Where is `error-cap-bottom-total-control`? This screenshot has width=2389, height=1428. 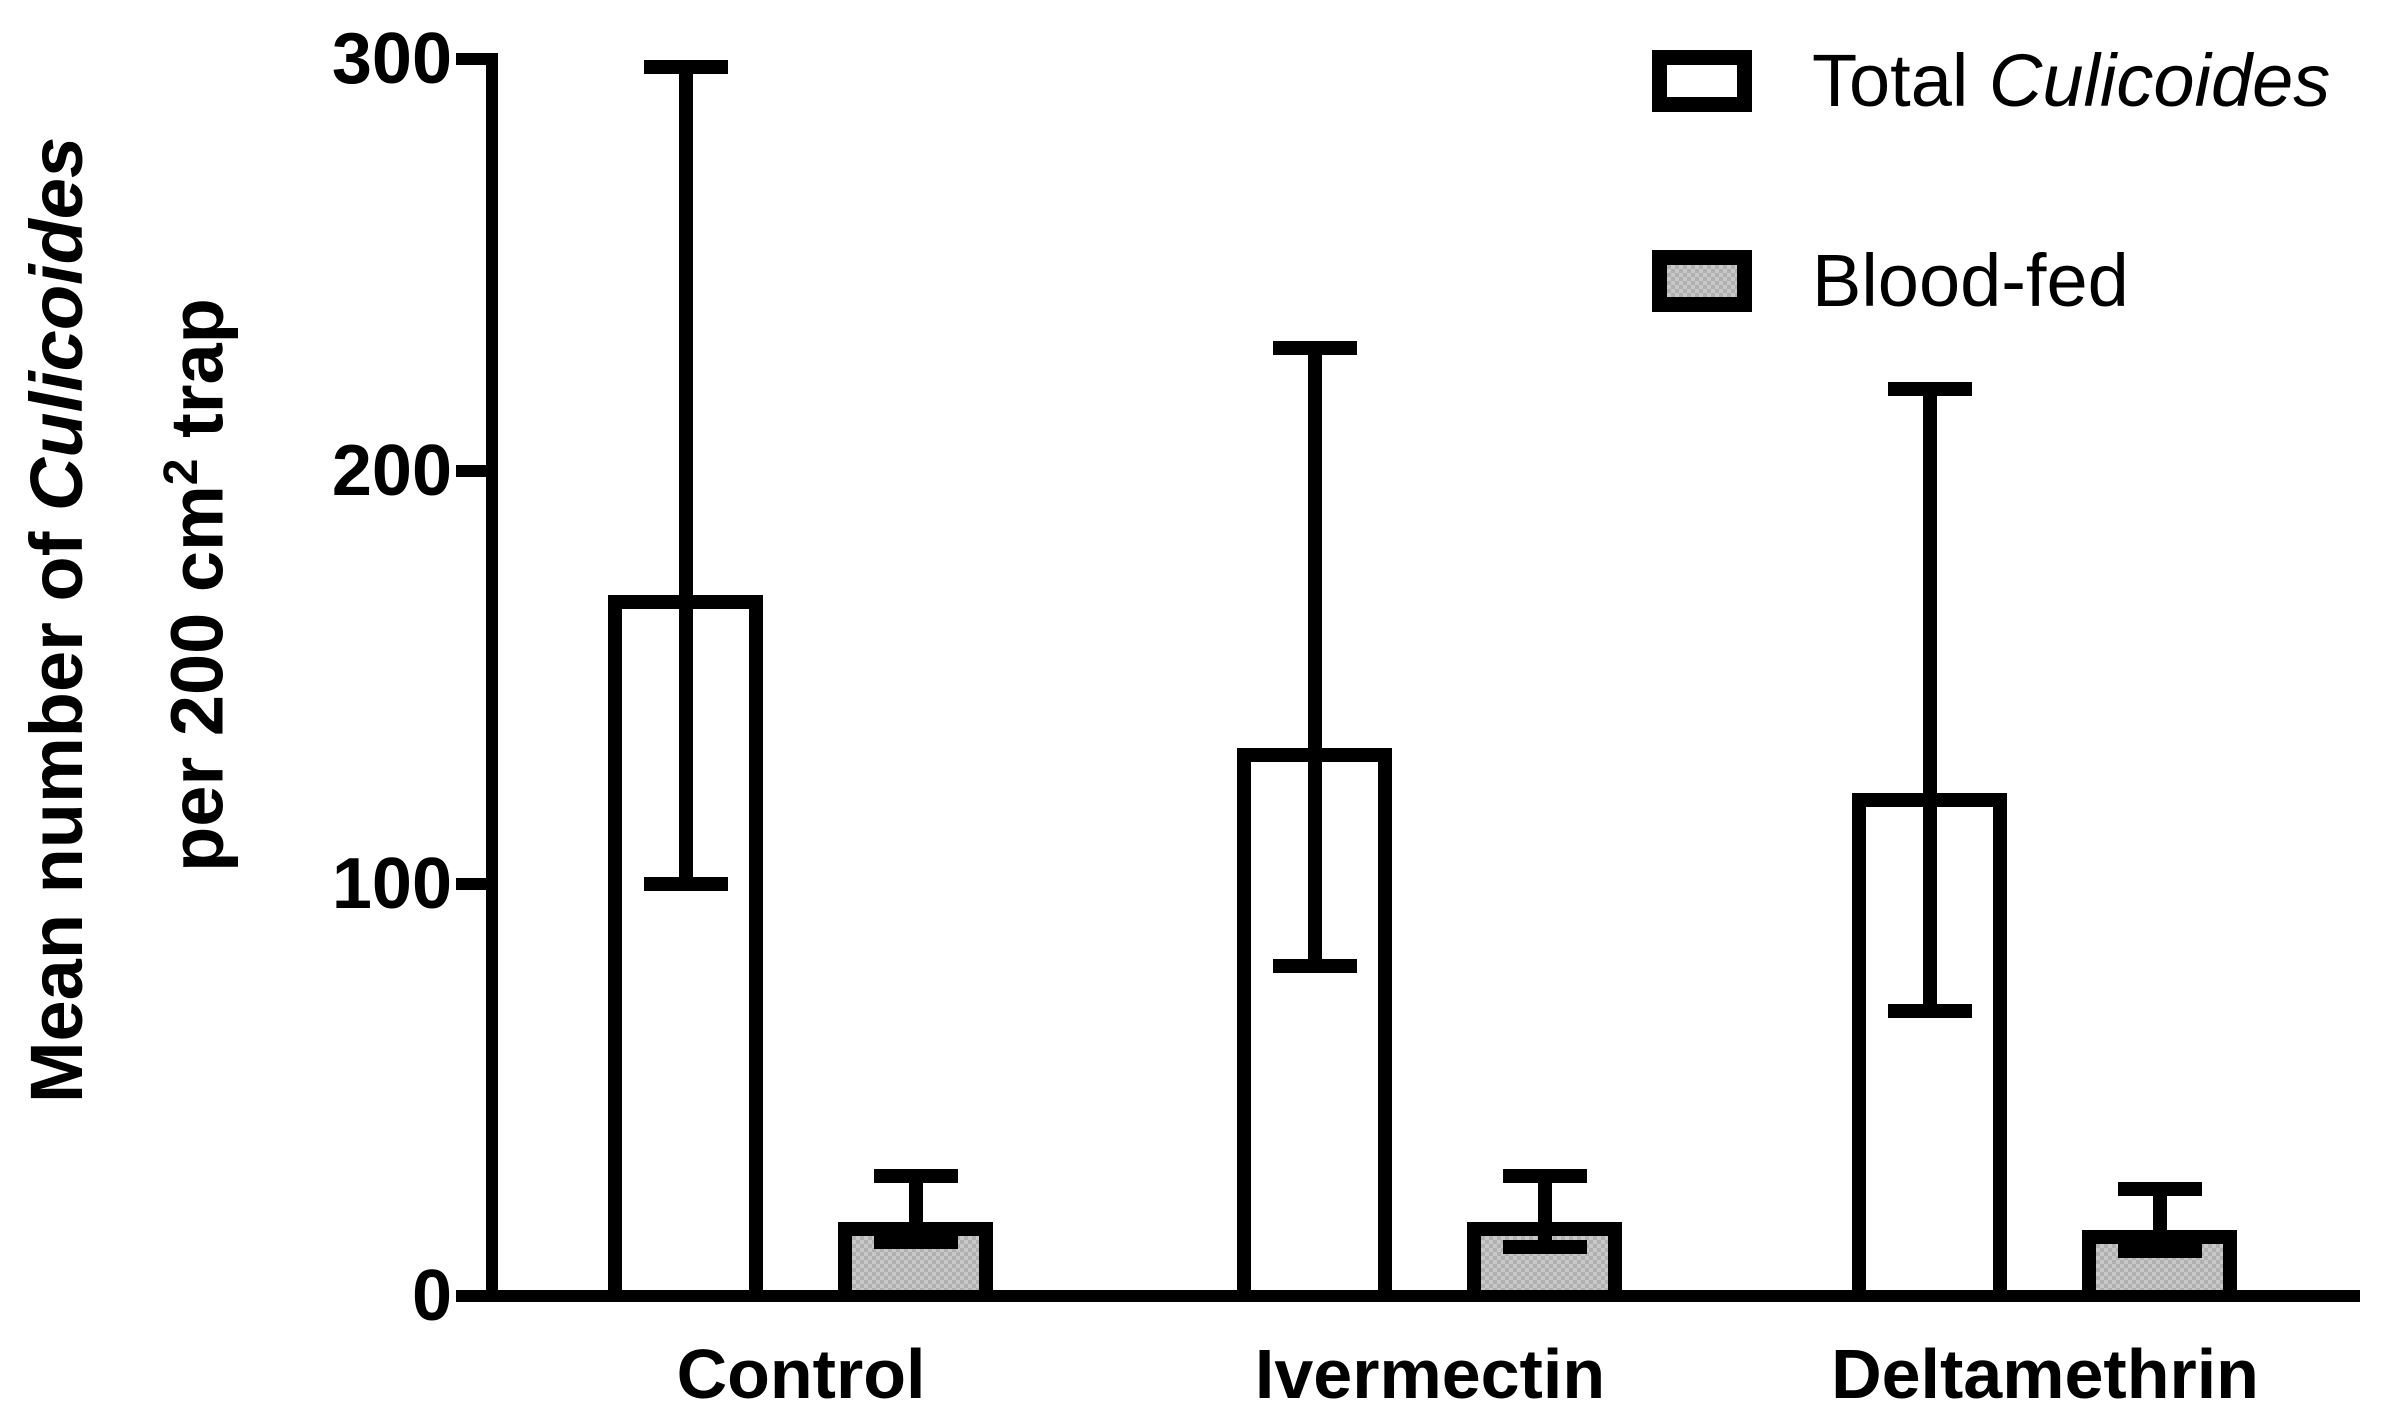 error-cap-bottom-total-control is located at coordinates (686, 884).